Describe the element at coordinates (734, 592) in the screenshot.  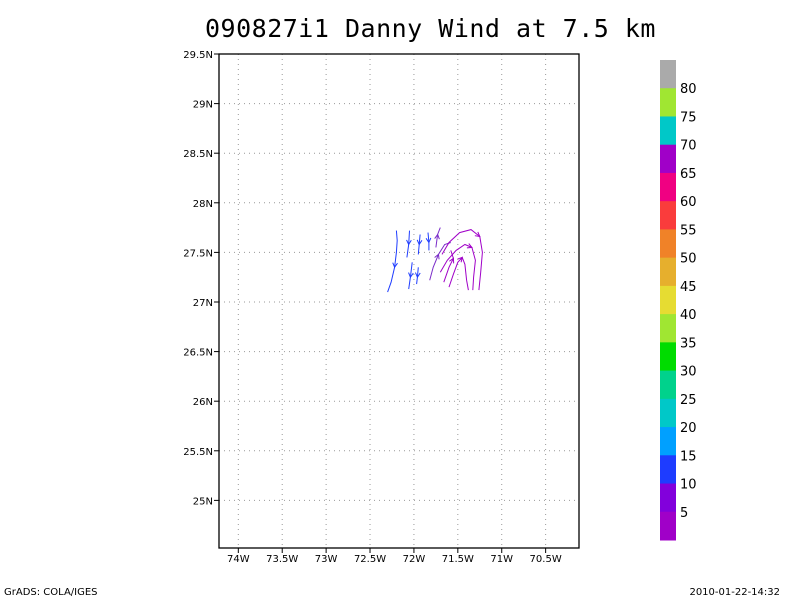
I see `footer-timestamp: 2010-01-22-14:32` at that location.